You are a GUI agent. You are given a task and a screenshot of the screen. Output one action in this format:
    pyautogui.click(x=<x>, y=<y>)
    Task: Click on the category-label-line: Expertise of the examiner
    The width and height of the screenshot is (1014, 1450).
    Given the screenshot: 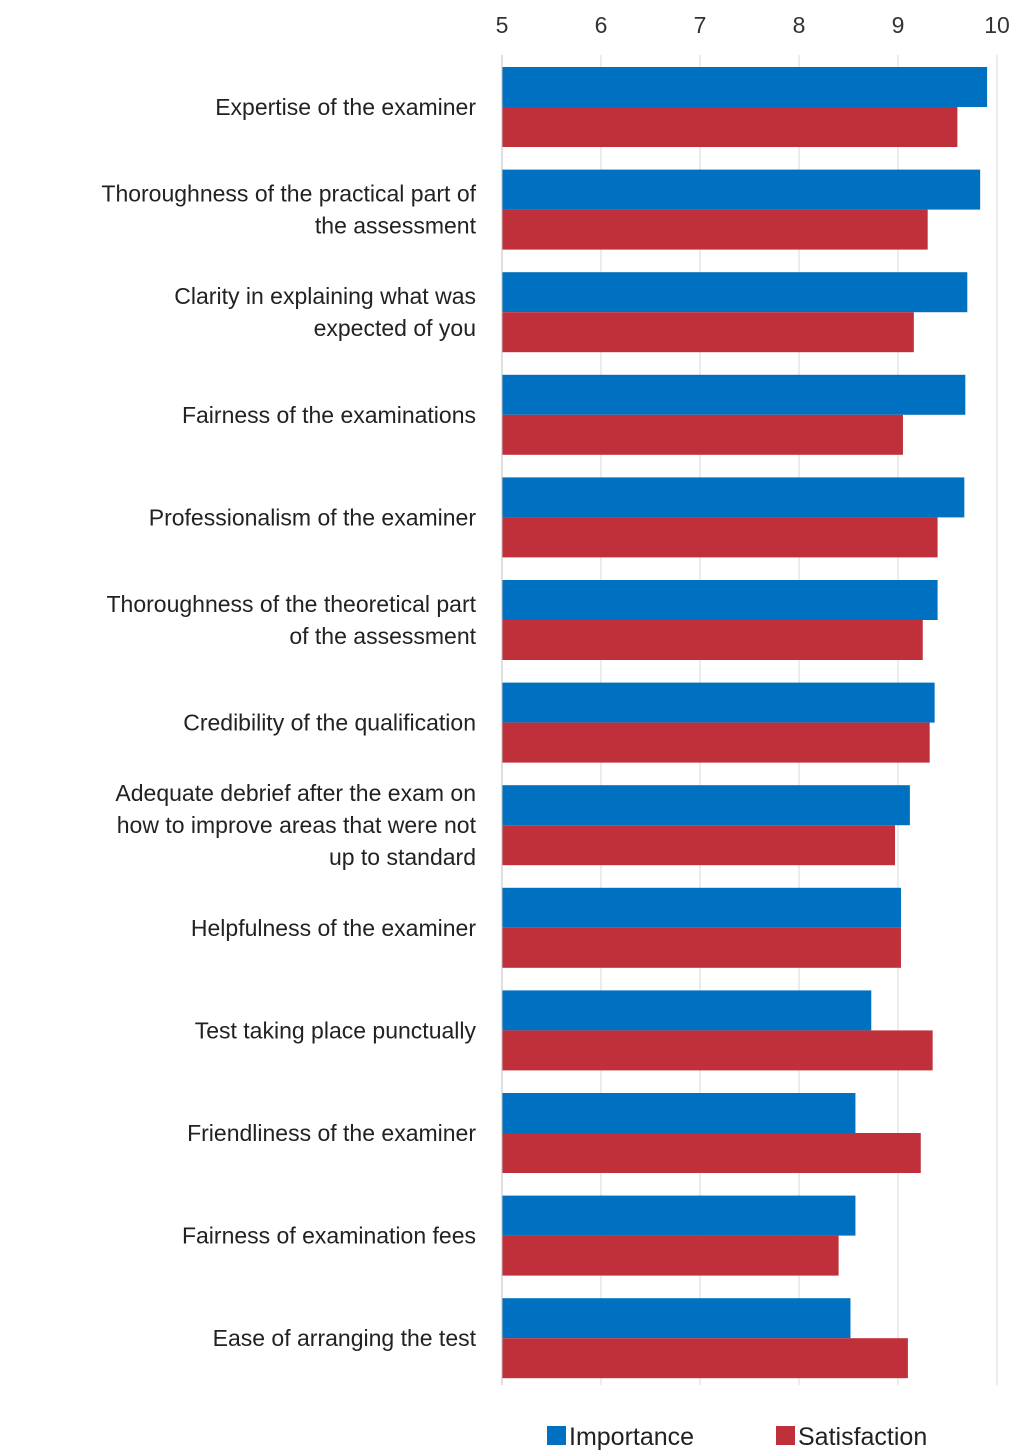 What is the action you would take?
    pyautogui.click(x=345, y=107)
    